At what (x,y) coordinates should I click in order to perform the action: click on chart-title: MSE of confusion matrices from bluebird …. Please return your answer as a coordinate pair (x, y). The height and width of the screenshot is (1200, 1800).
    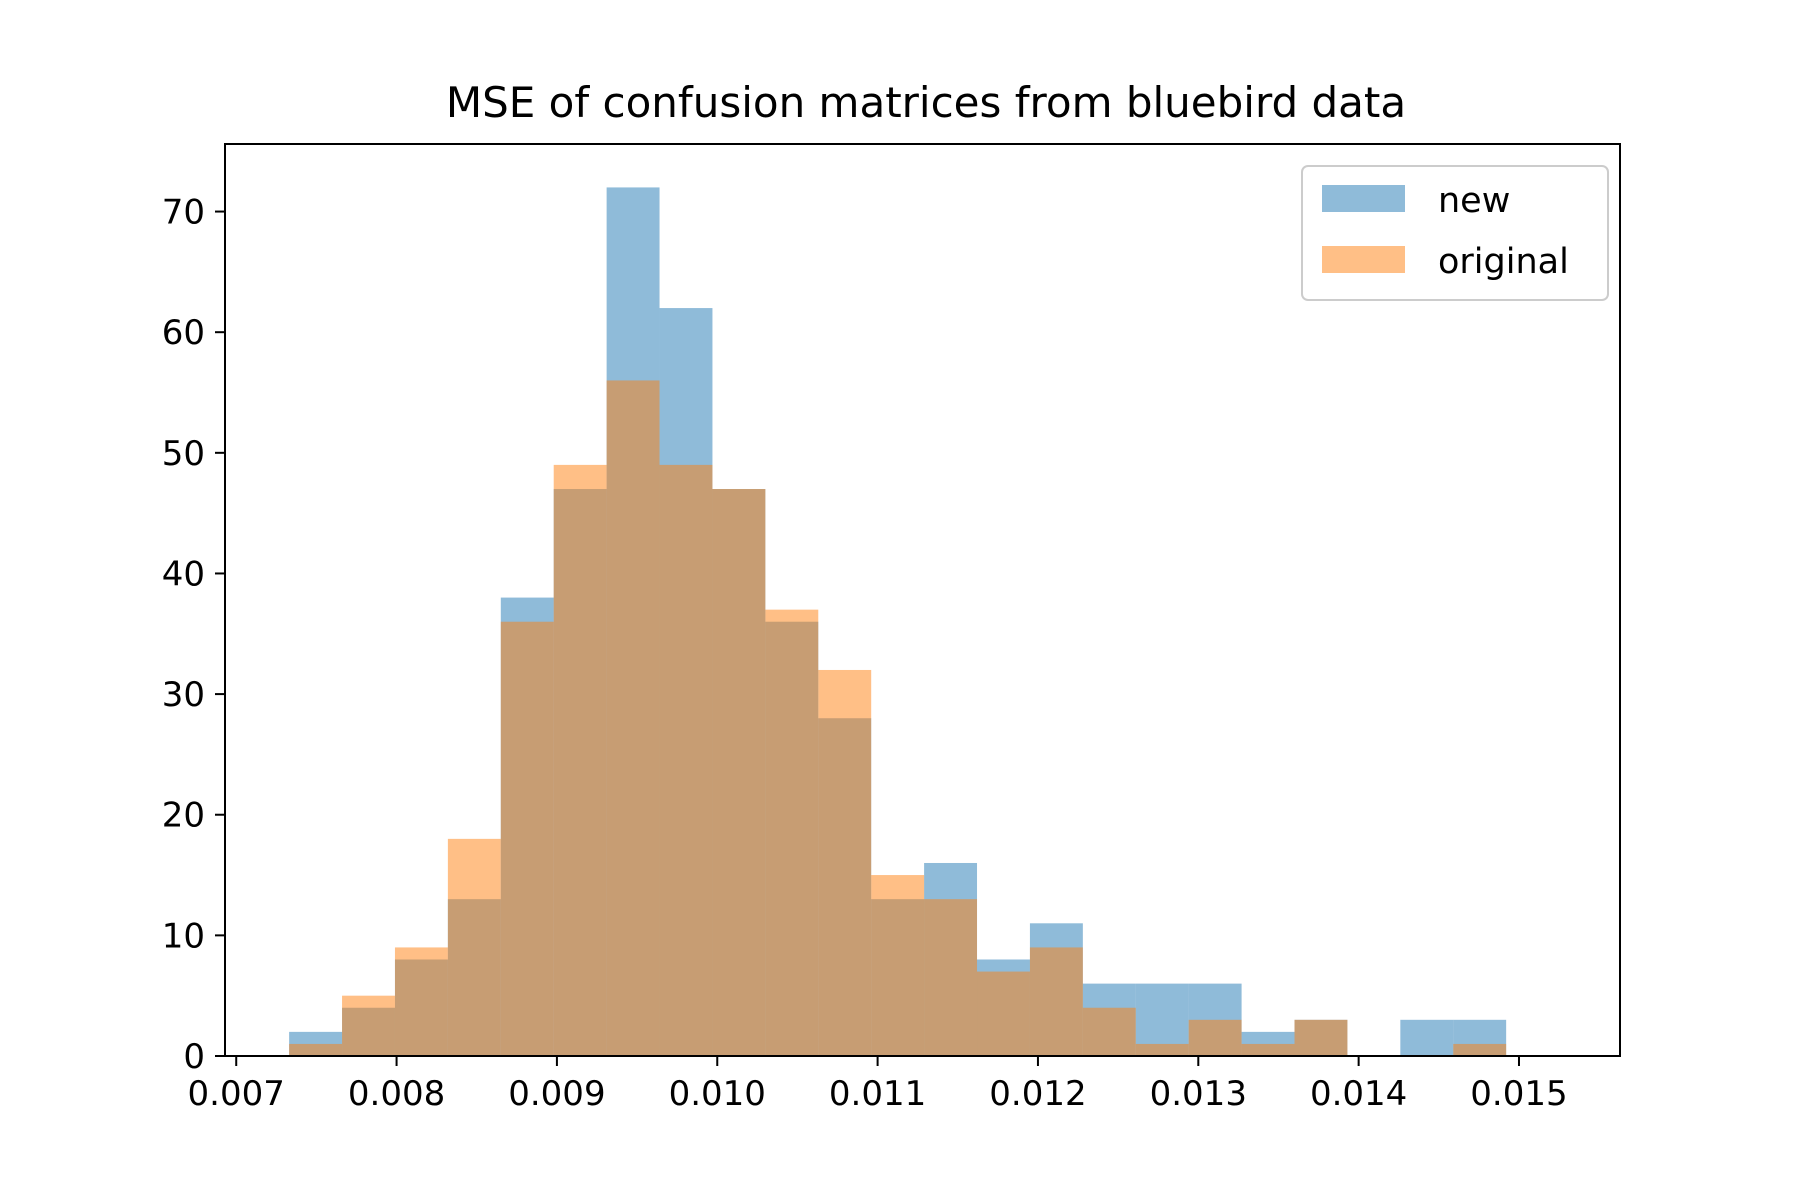
    Looking at the image, I should click on (926, 102).